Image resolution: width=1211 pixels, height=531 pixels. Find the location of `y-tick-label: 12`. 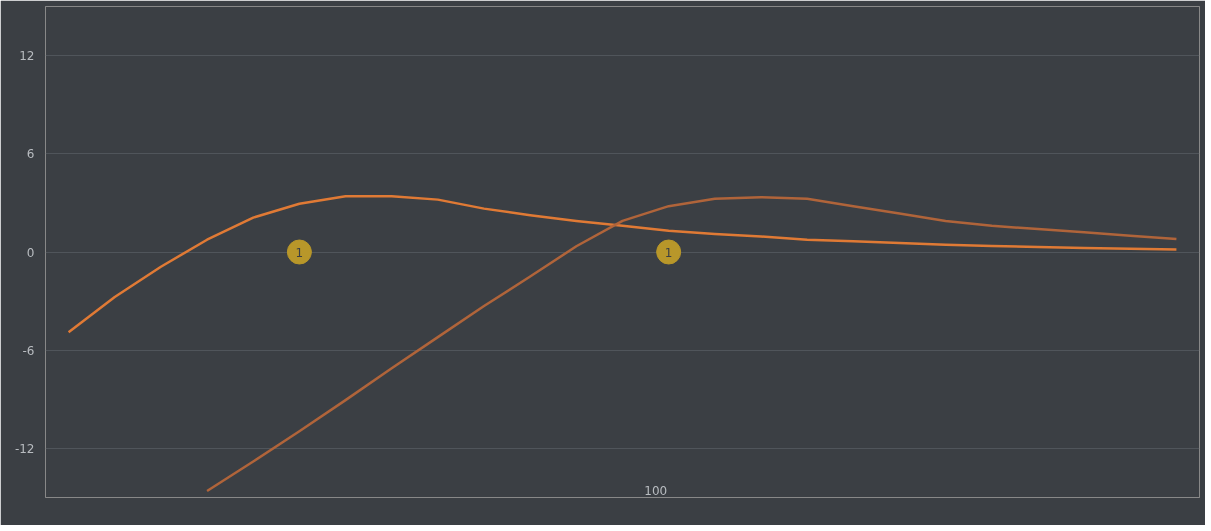

y-tick-label: 12 is located at coordinates (27, 56).